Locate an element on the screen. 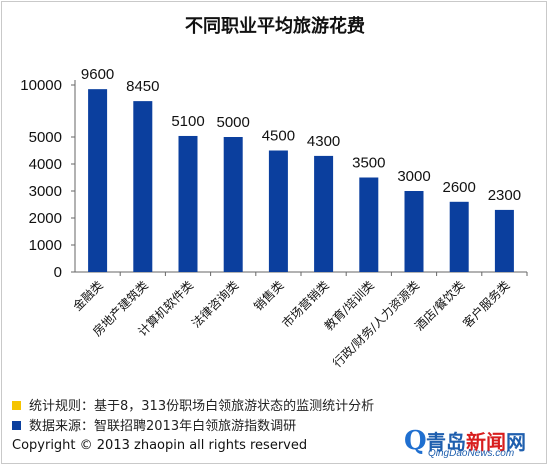 The image size is (550, 467). data-label: 3500 is located at coordinates (368, 163).